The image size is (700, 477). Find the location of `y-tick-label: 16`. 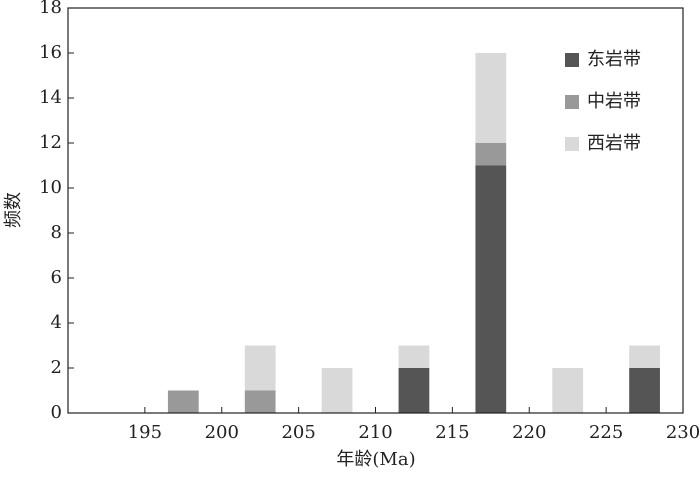

y-tick-label: 16 is located at coordinates (50, 52).